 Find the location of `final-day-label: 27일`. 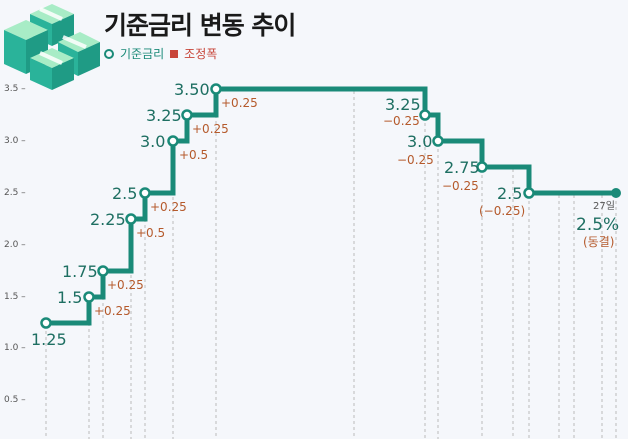

final-day-label: 27일 is located at coordinates (604, 206).